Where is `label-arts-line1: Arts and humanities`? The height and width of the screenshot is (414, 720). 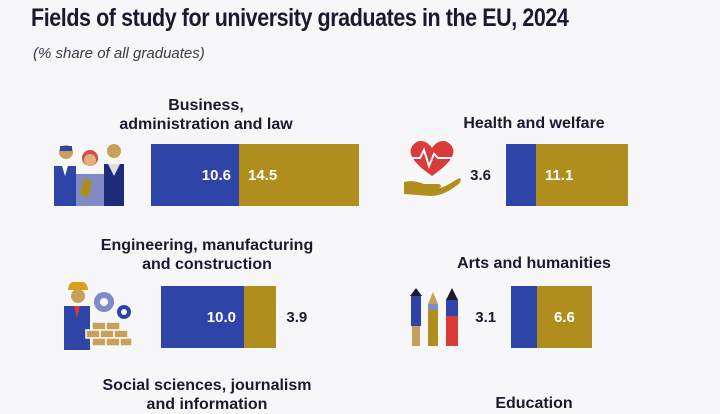
label-arts-line1: Arts and humanities is located at coordinates (534, 263).